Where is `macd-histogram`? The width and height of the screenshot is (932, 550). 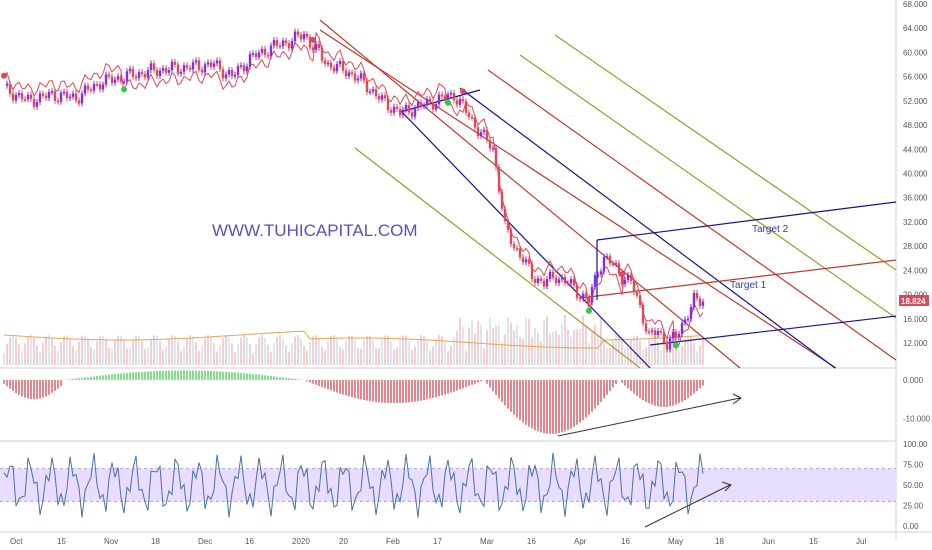
macd-histogram is located at coordinates (372, 403).